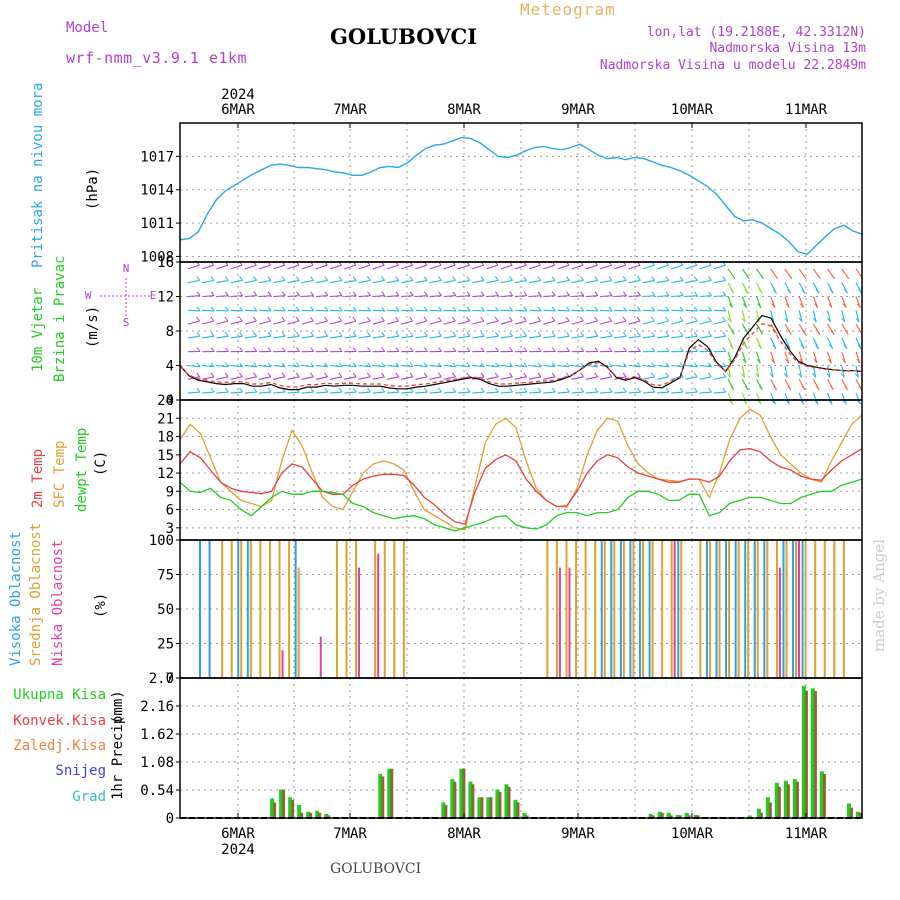  What do you see at coordinates (82, 470) in the screenshot?
I see `dewpt-temp-label: dewpt Temp` at bounding box center [82, 470].